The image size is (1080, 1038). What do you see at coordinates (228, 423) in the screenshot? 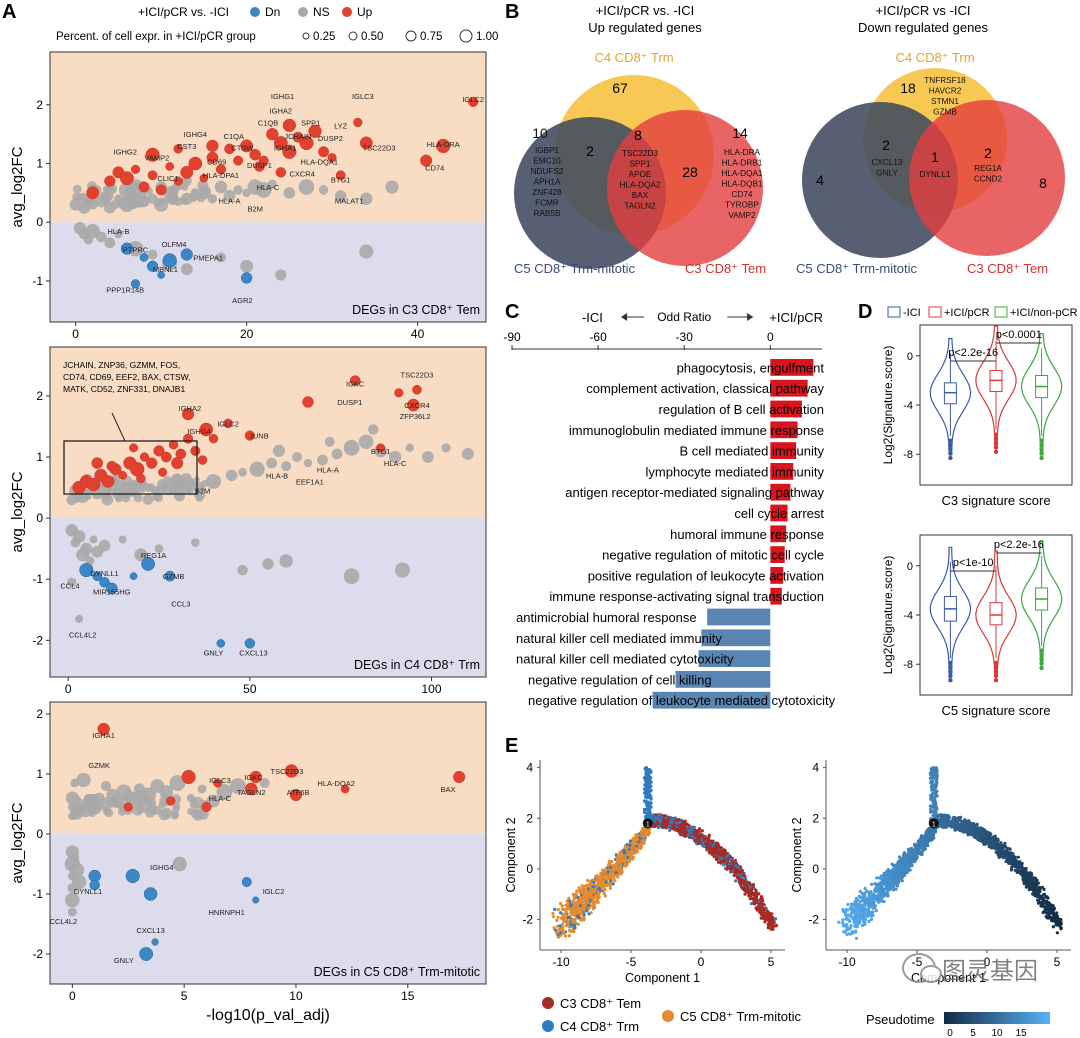
I see `gene-label: IGLC2` at bounding box center [228, 423].